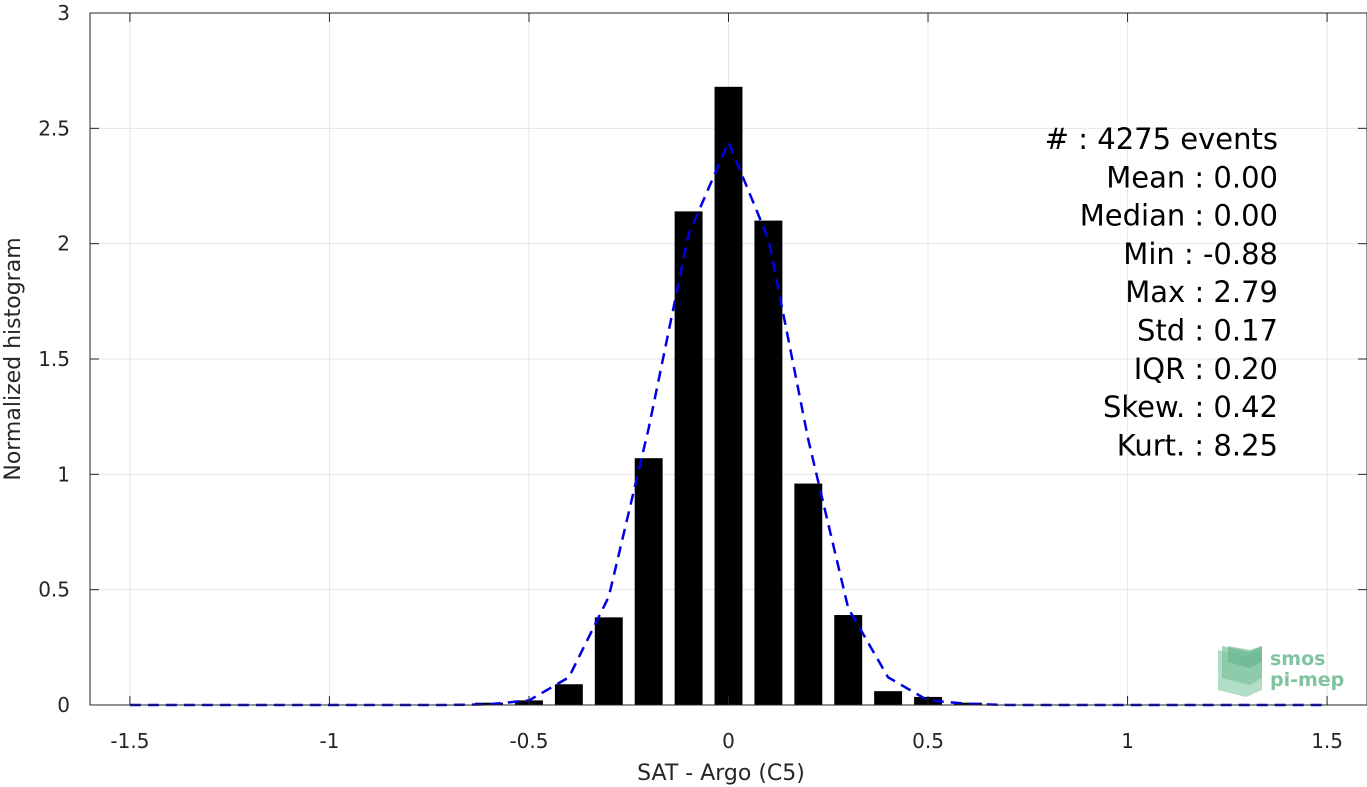 The width and height of the screenshot is (1367, 787). Describe the element at coordinates (63, 705) in the screenshot. I see `y-tick-label: 0` at that location.